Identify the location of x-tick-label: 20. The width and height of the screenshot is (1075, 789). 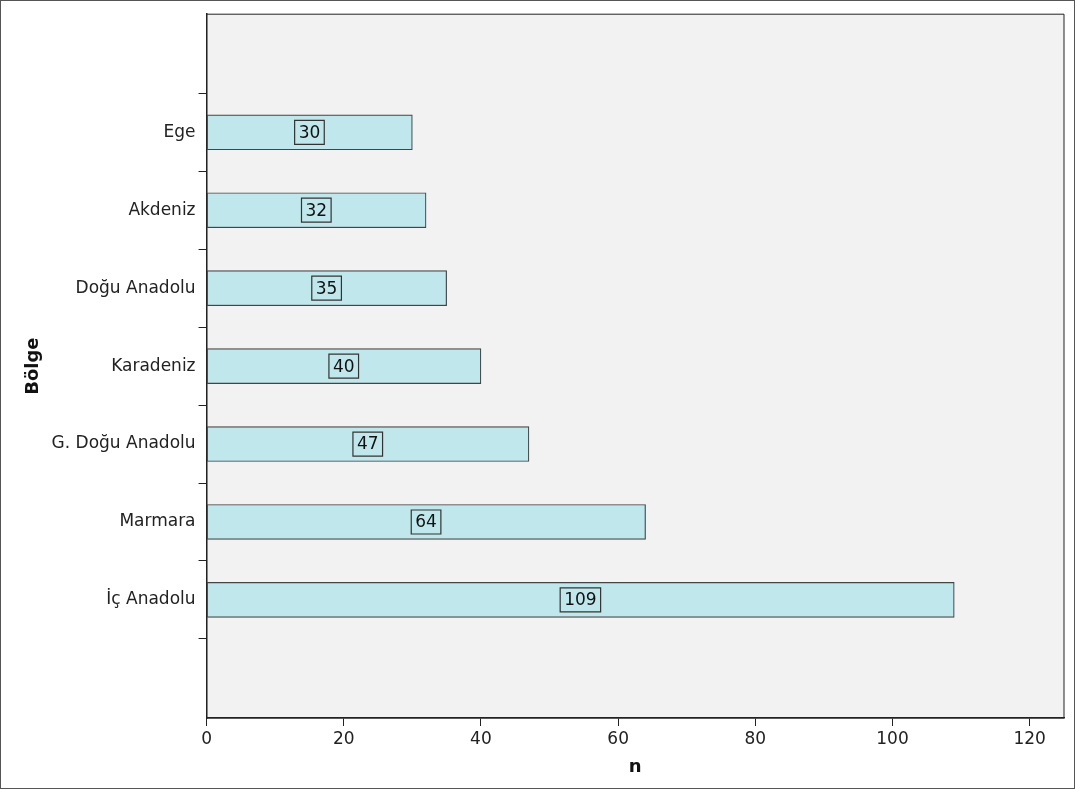
(343, 737).